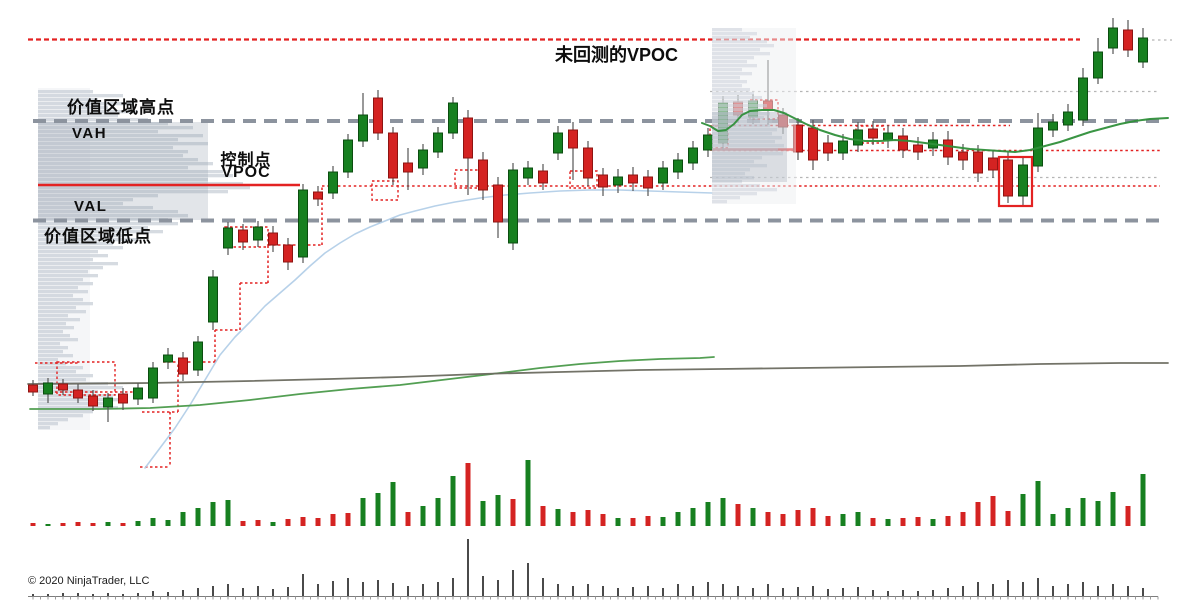  Describe the element at coordinates (593, 569) in the screenshot. I see `bottom-histogram-pane` at that location.